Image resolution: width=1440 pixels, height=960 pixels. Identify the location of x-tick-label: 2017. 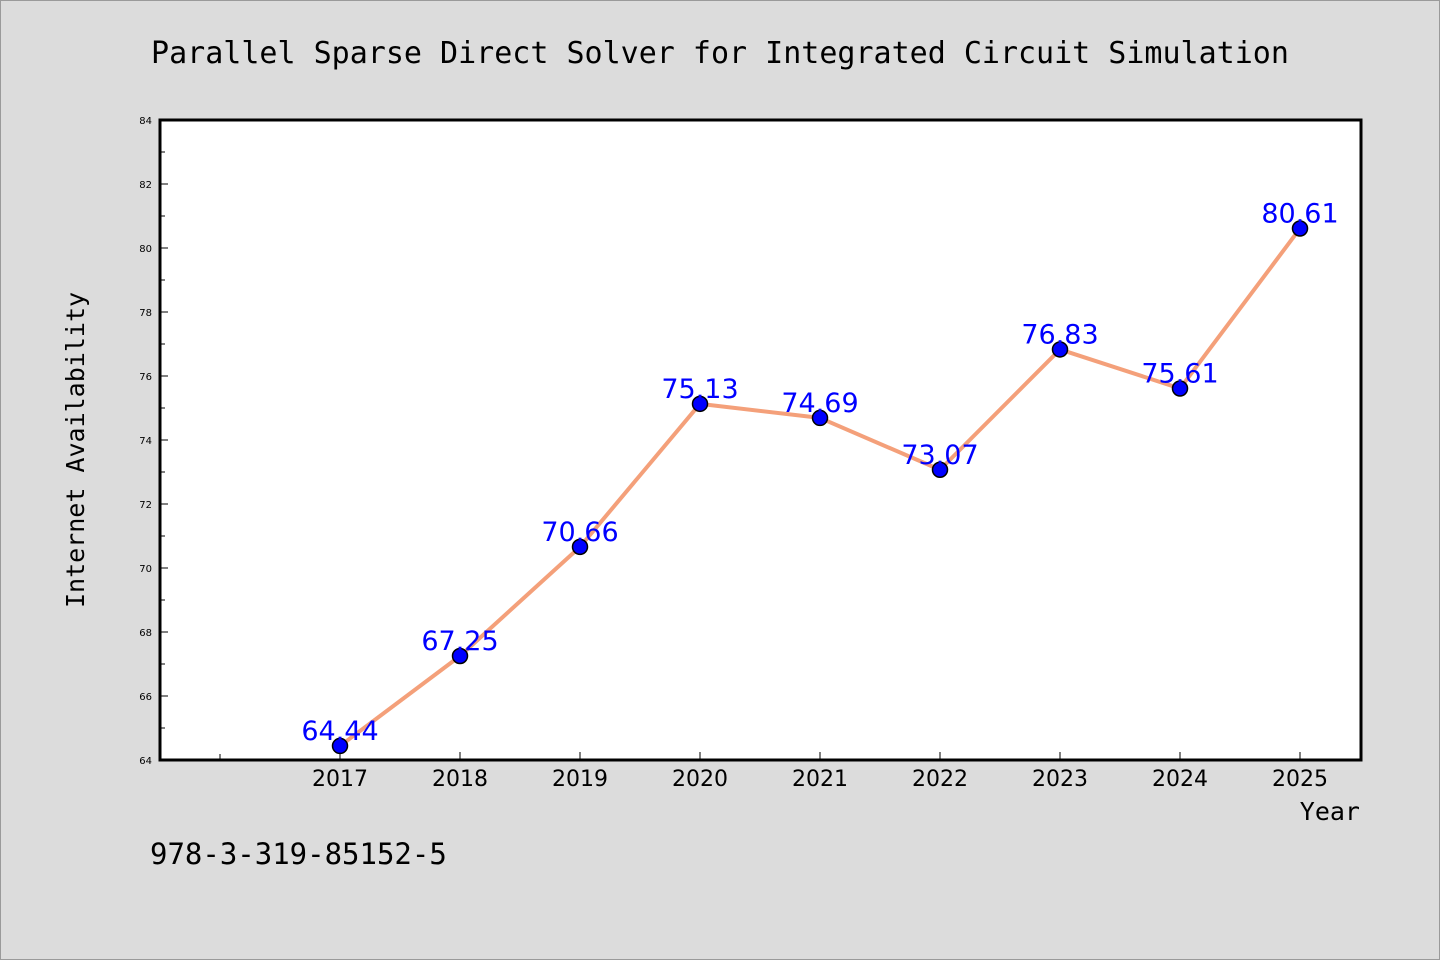
(340, 779).